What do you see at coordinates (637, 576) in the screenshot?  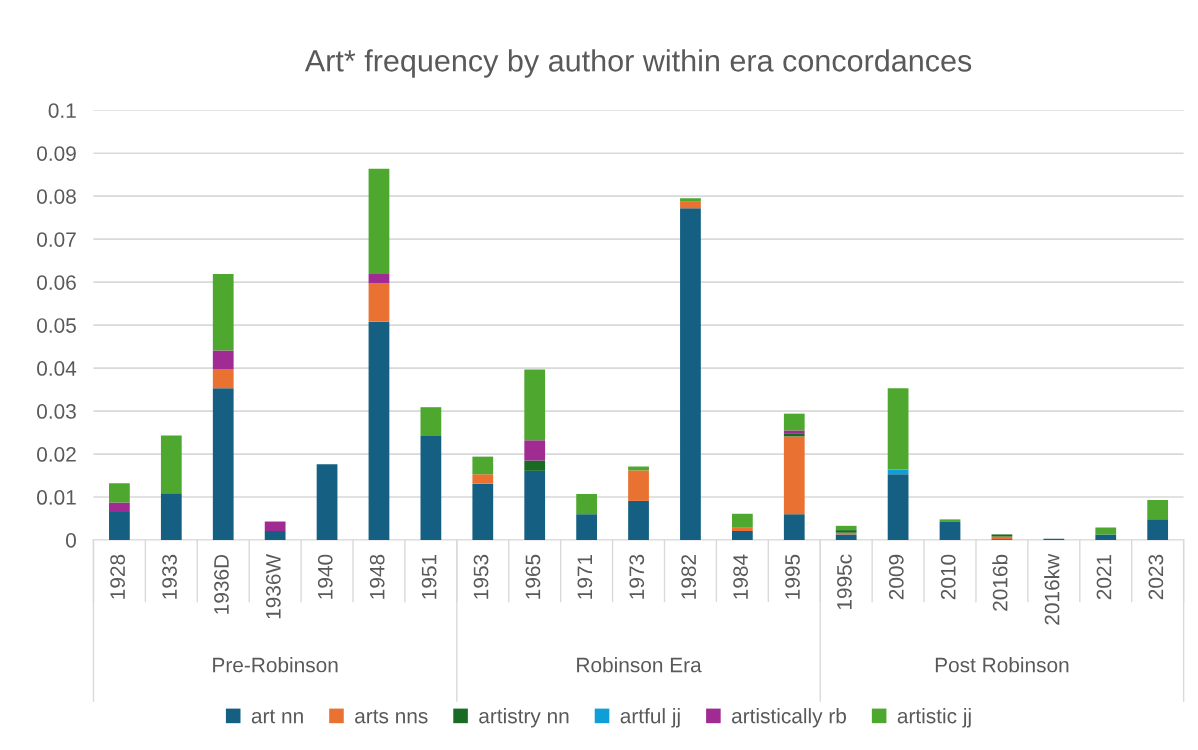 I see `x-tick-label: 1973` at bounding box center [637, 576].